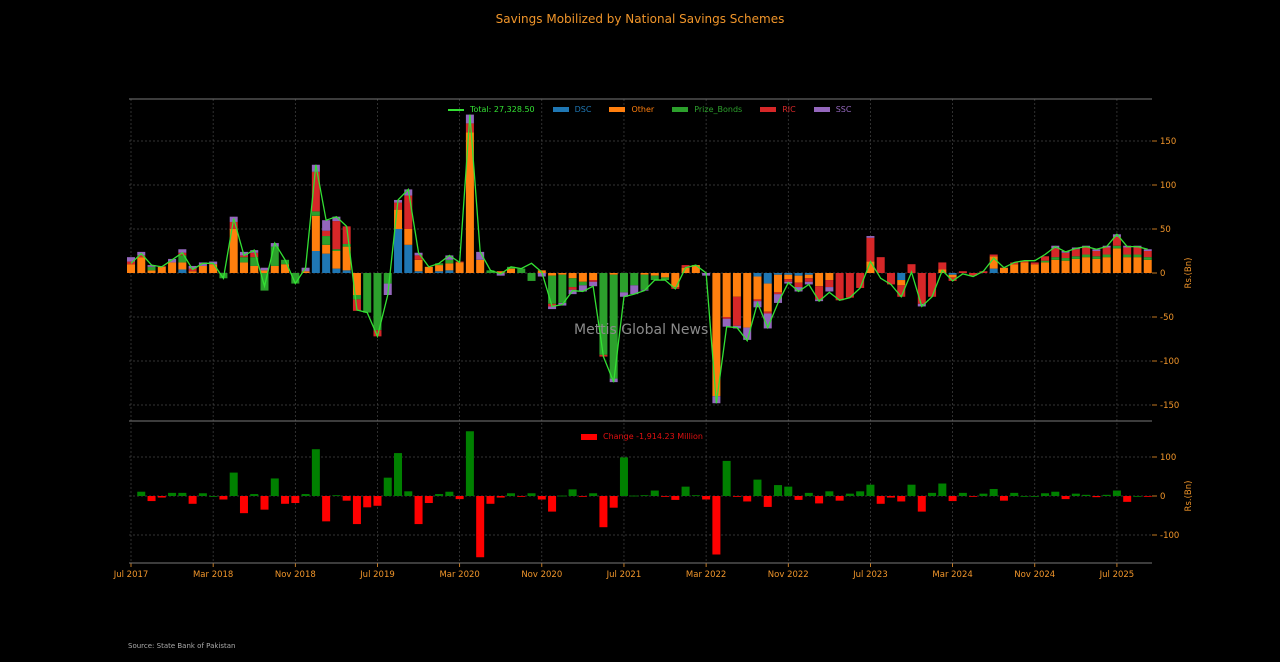  What do you see at coordinates (541, 575) in the screenshot?
I see `x-tick-label: Nov 2020` at bounding box center [541, 575].